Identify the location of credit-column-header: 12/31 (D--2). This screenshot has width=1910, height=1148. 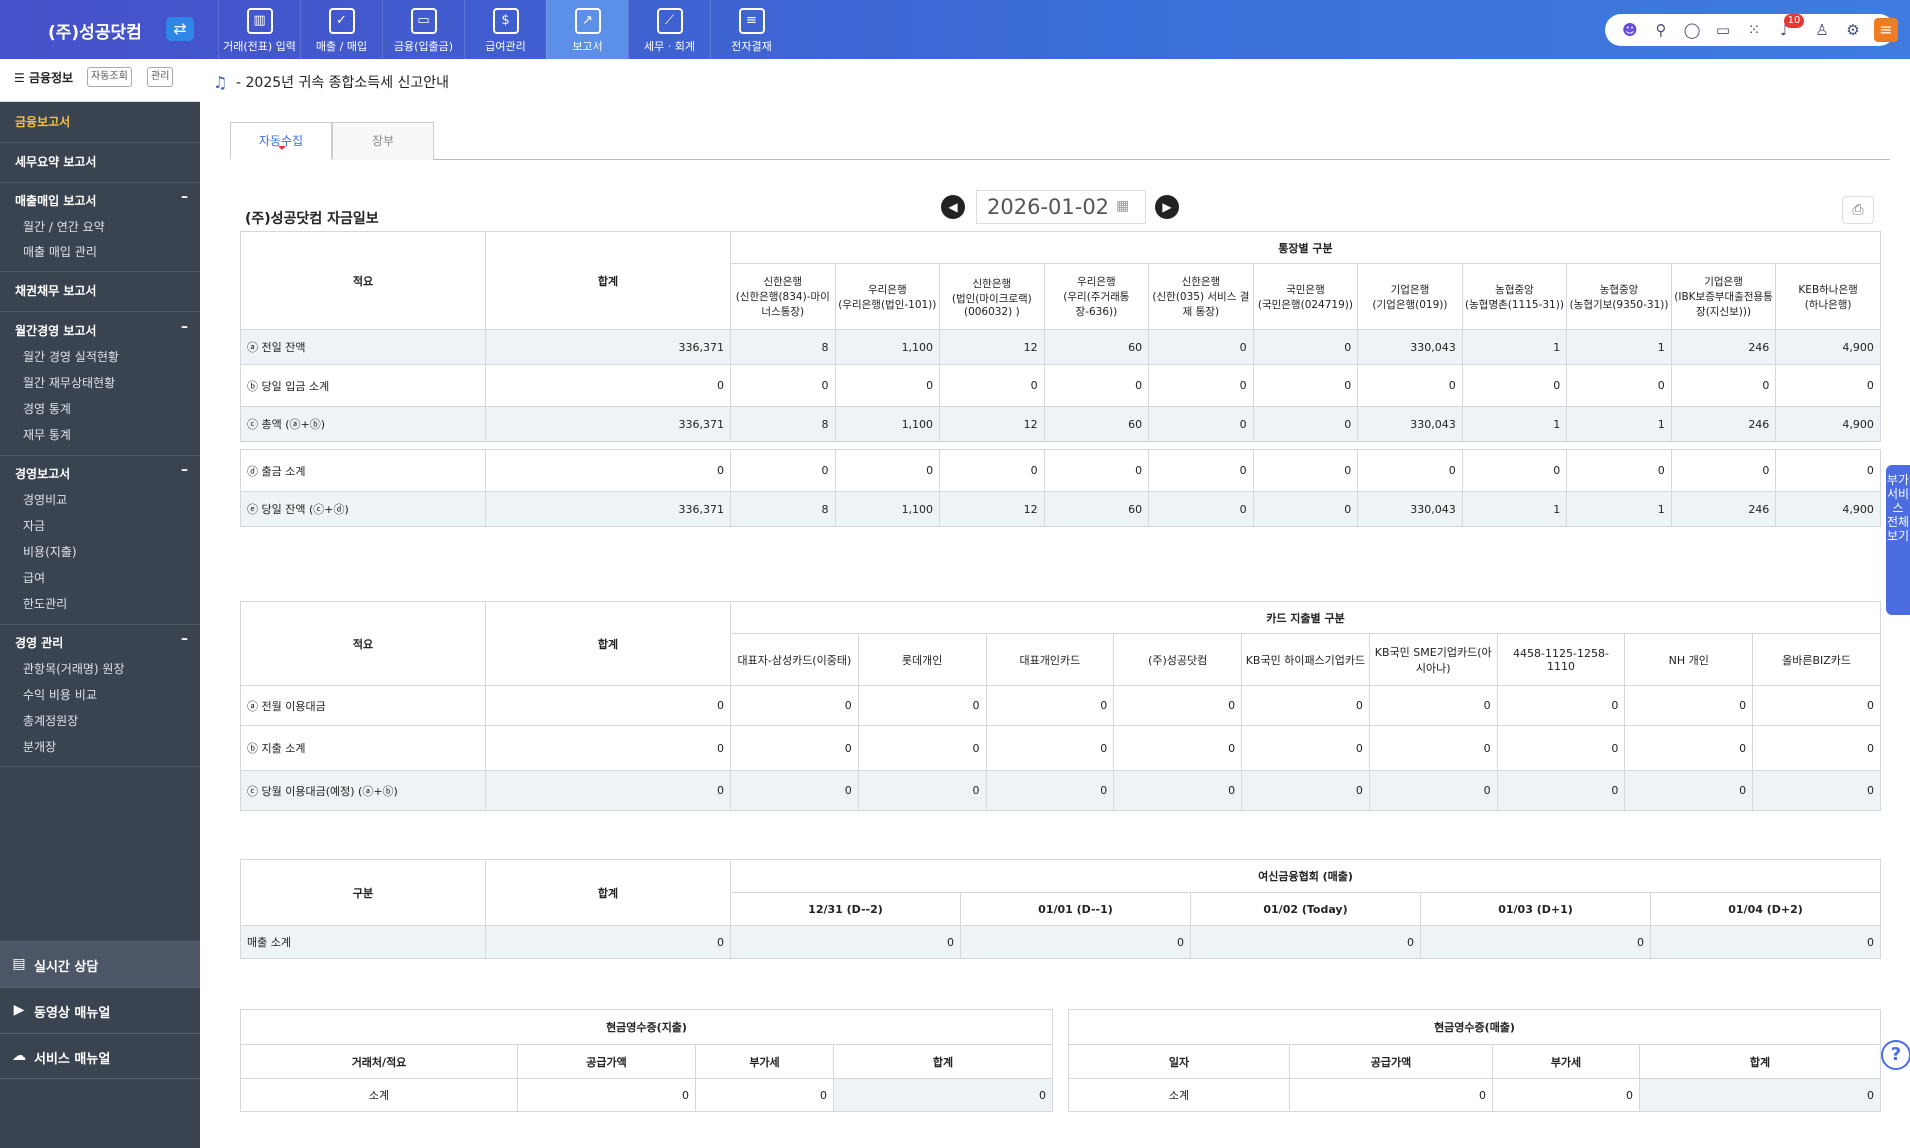
(845, 909).